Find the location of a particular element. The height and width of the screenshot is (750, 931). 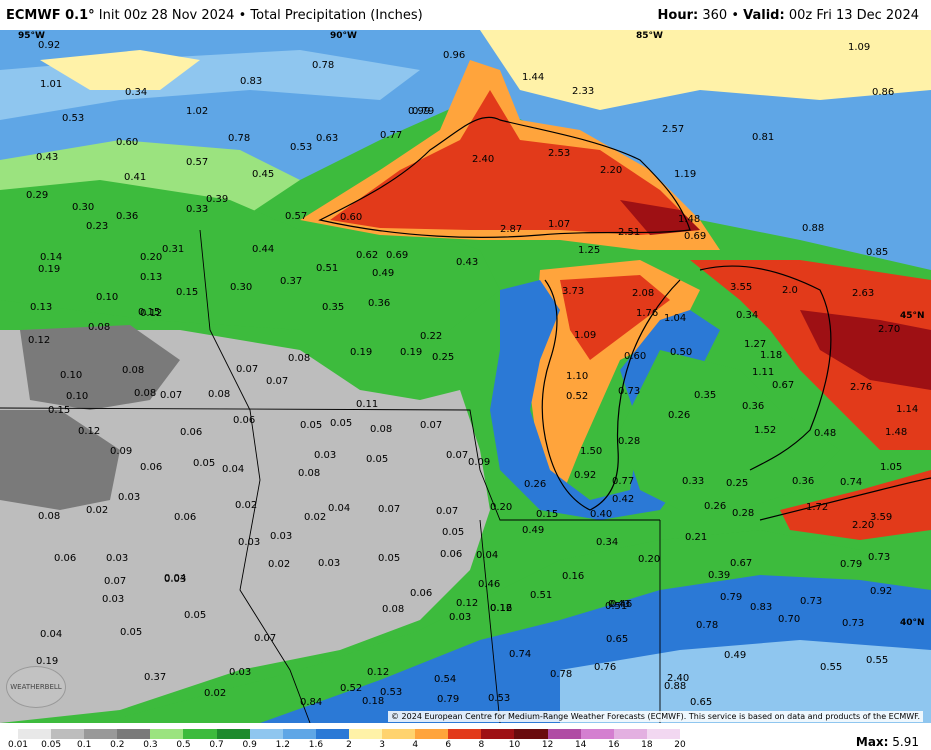

michigan-east-red is located at coordinates (810, 355).